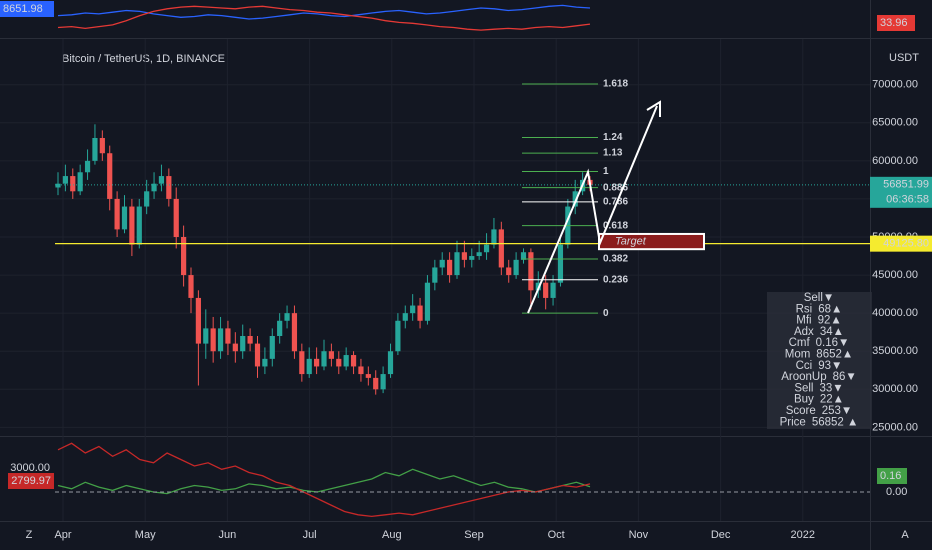 This screenshot has height=550, width=932. I want to click on right-tag-bg, so click(892, 476).